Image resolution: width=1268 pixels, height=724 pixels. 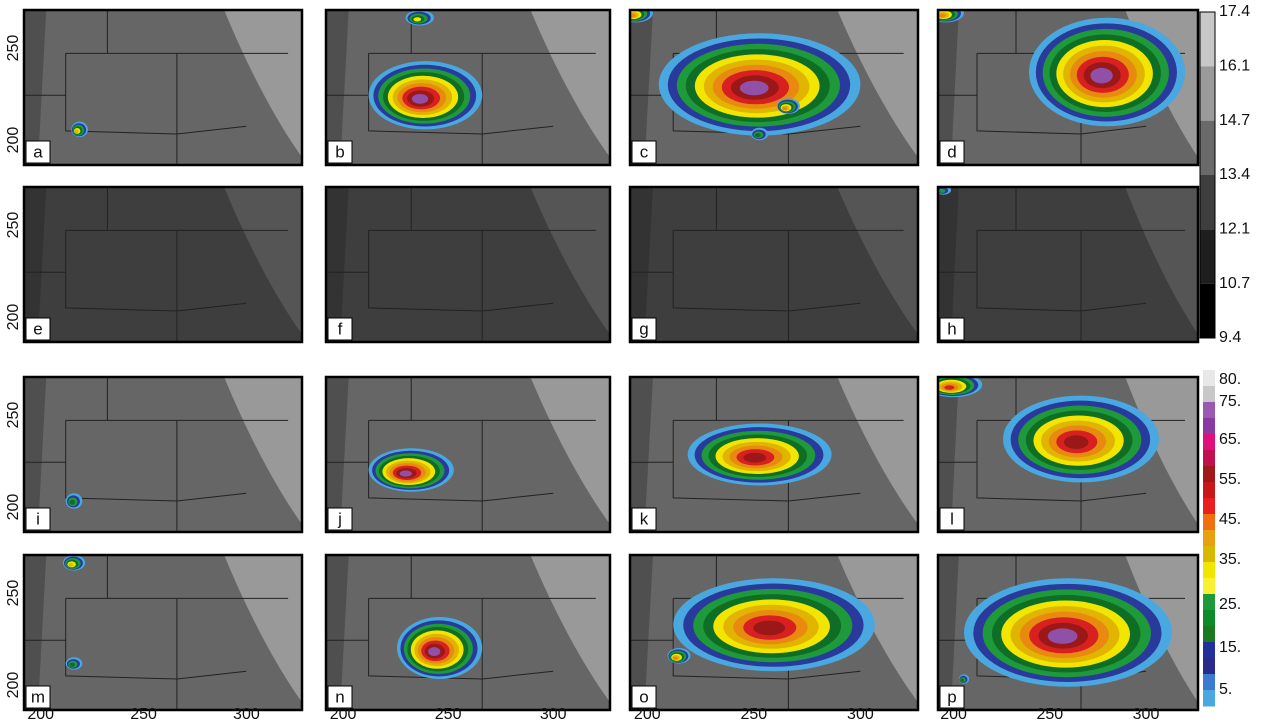 What do you see at coordinates (1230, 337) in the screenshot?
I see `colorbar-label: 9.4` at bounding box center [1230, 337].